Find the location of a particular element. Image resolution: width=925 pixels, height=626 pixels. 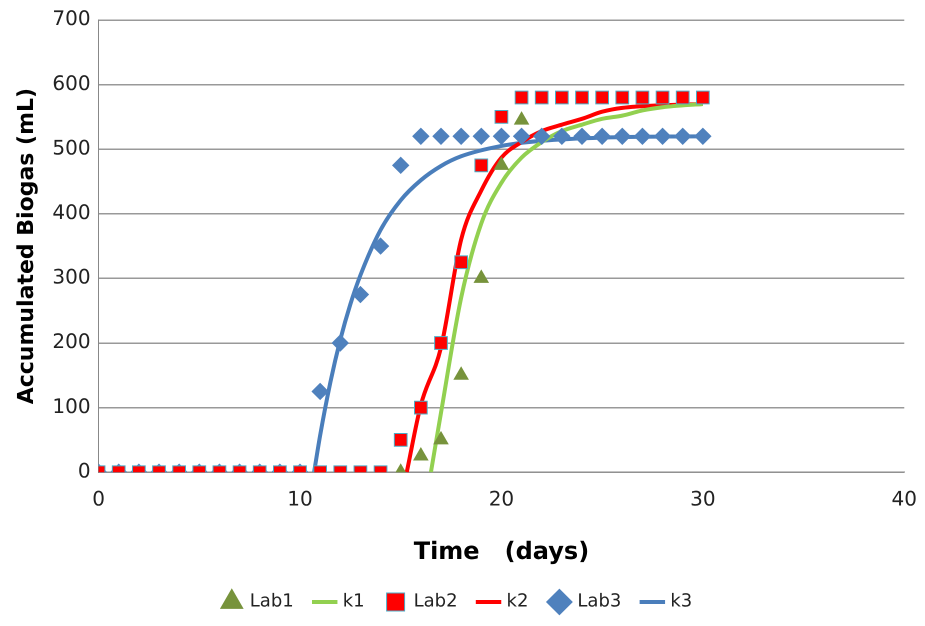

y-tick-label: 100 is located at coordinates (71, 406).